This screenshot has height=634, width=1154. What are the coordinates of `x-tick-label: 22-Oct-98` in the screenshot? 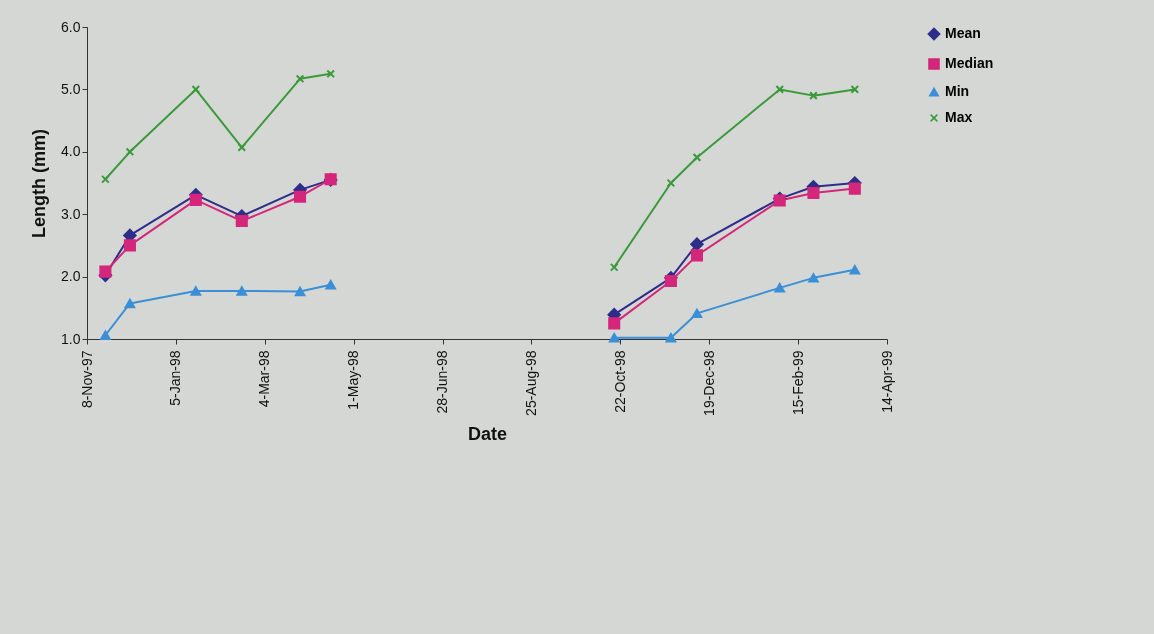 It's located at (619, 381).